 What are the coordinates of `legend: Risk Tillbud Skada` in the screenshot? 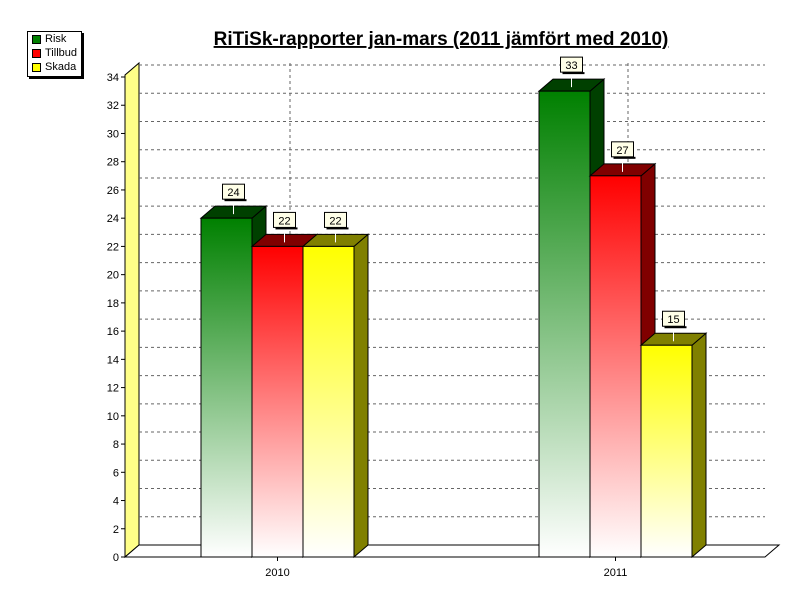 It's located at (54, 54).